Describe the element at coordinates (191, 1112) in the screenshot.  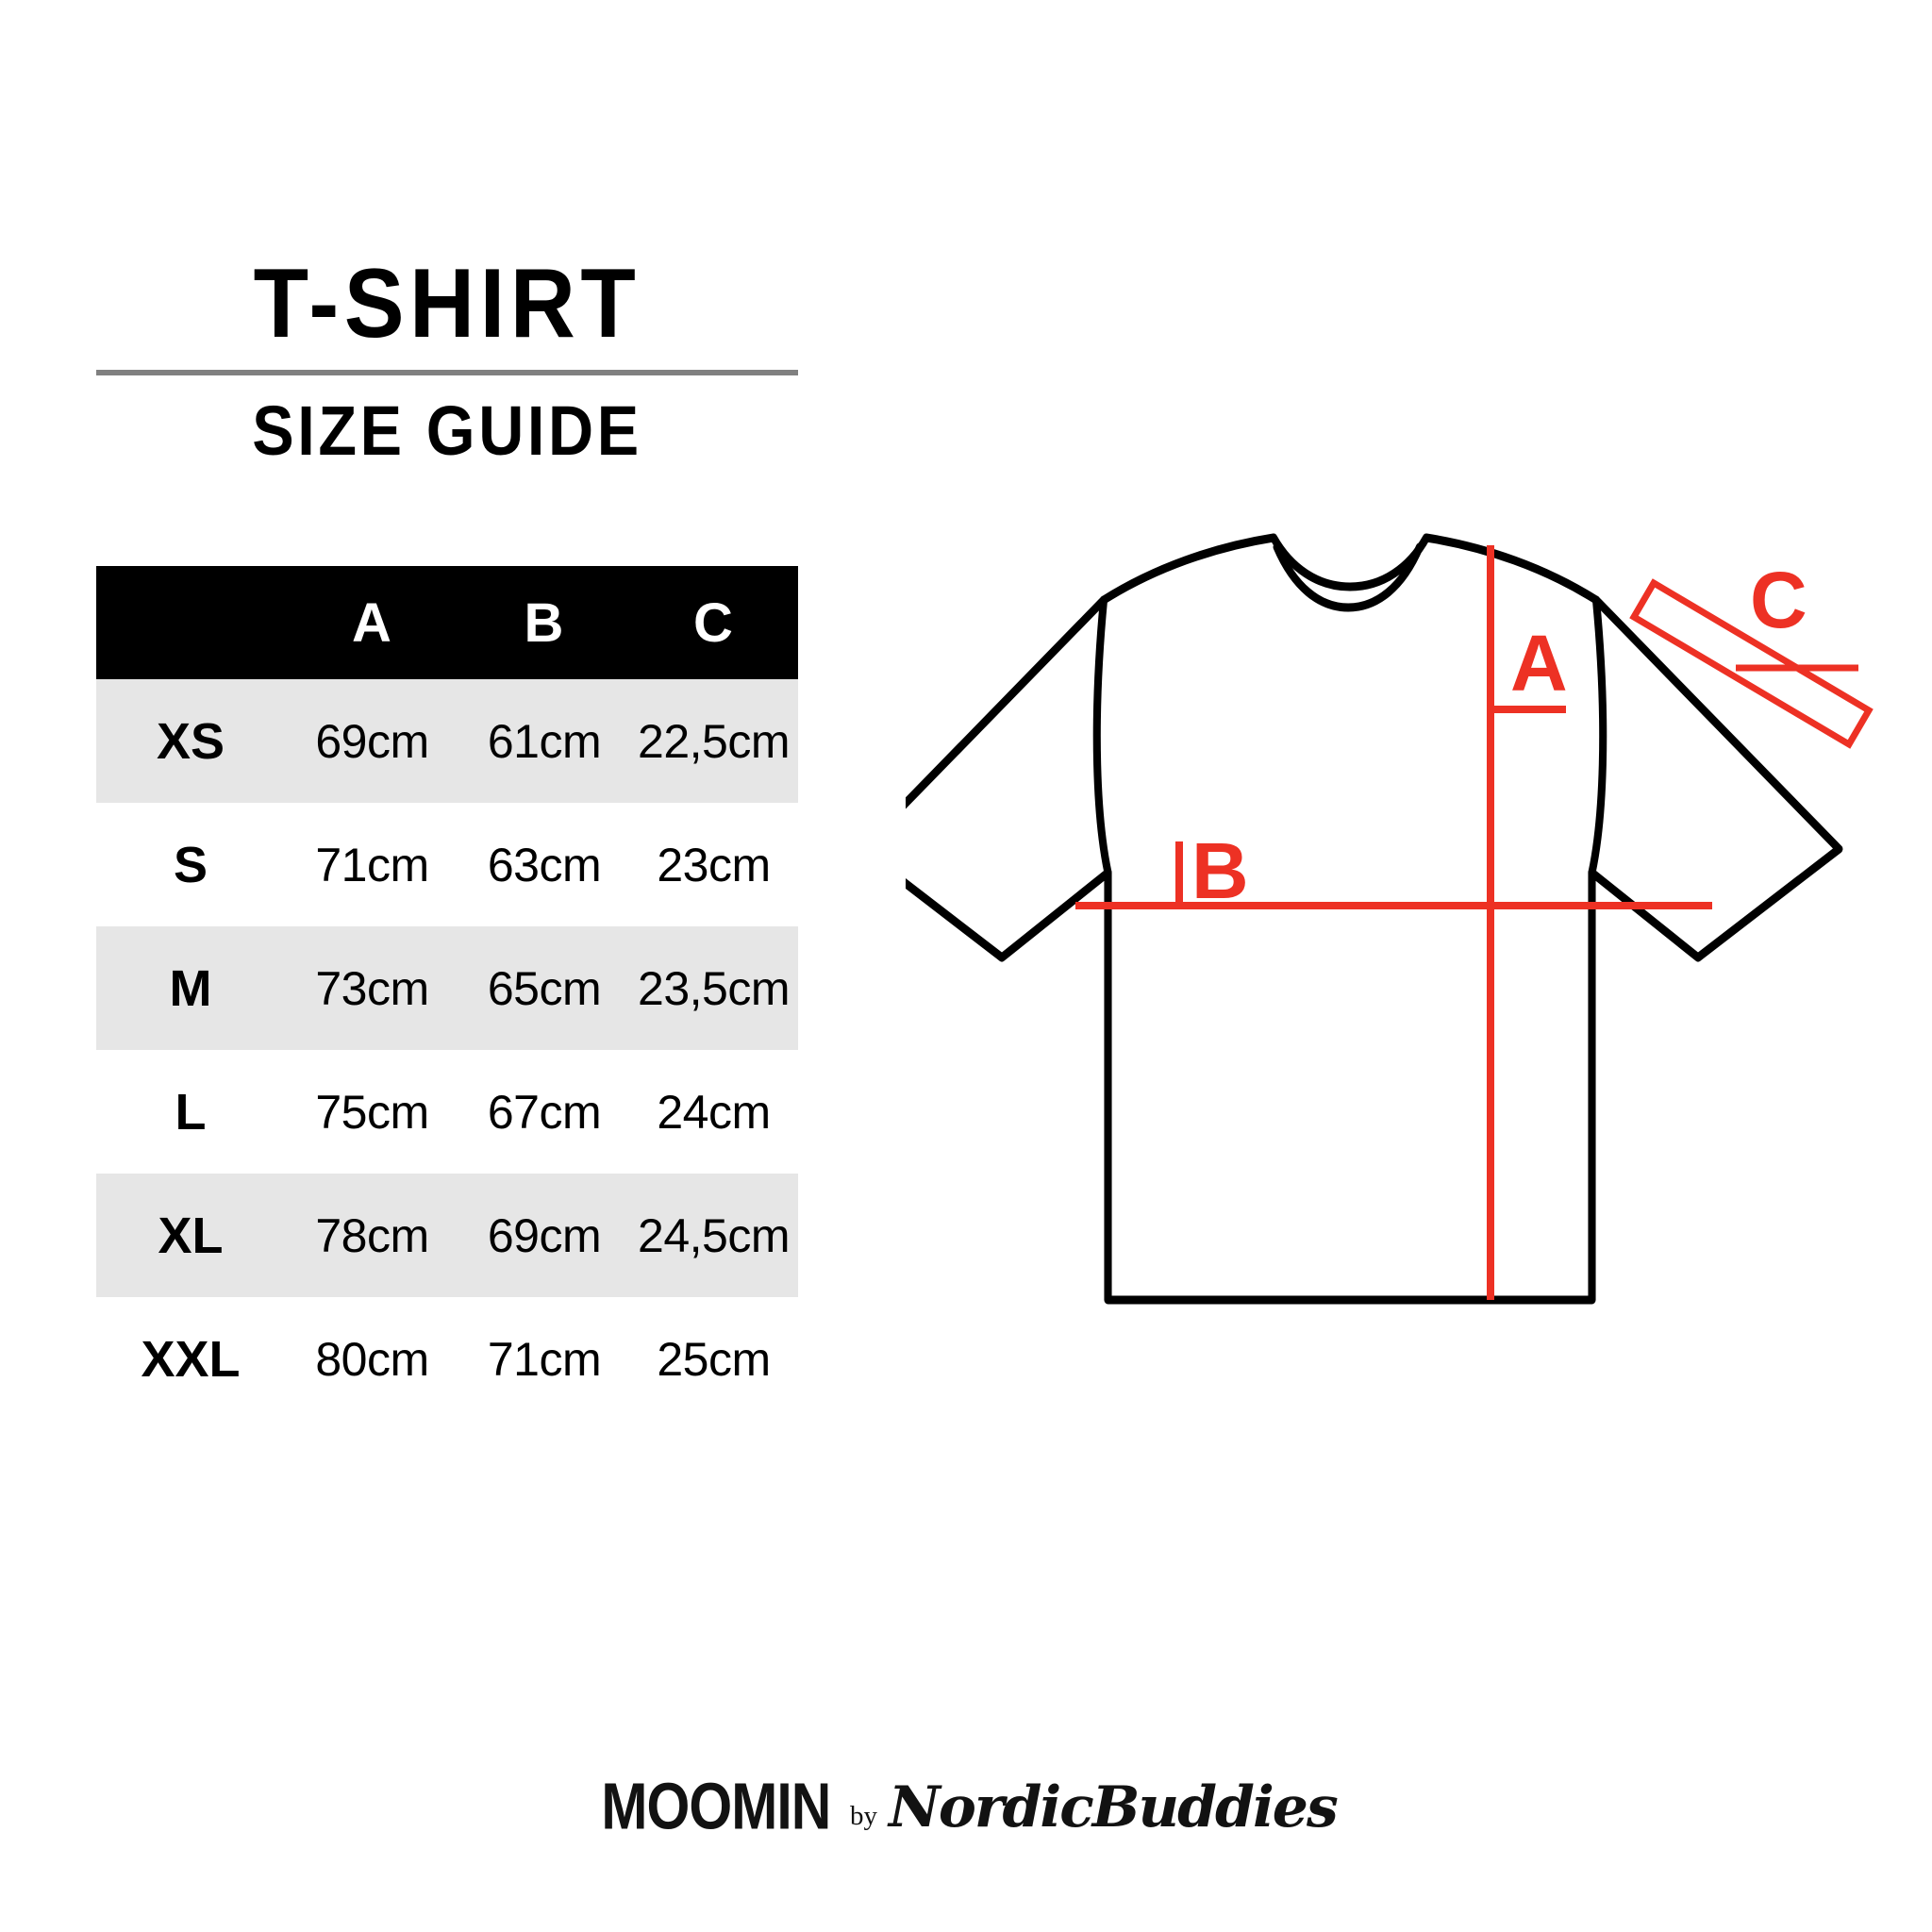
I see `row-size-label: L` at that location.